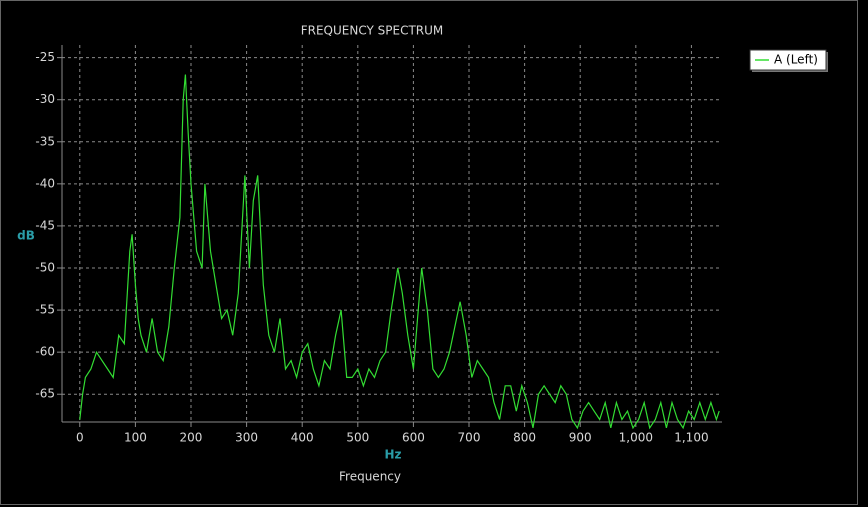 This screenshot has height=507, width=868. What do you see at coordinates (45, 268) in the screenshot?
I see `y-tick-label: -50` at bounding box center [45, 268].